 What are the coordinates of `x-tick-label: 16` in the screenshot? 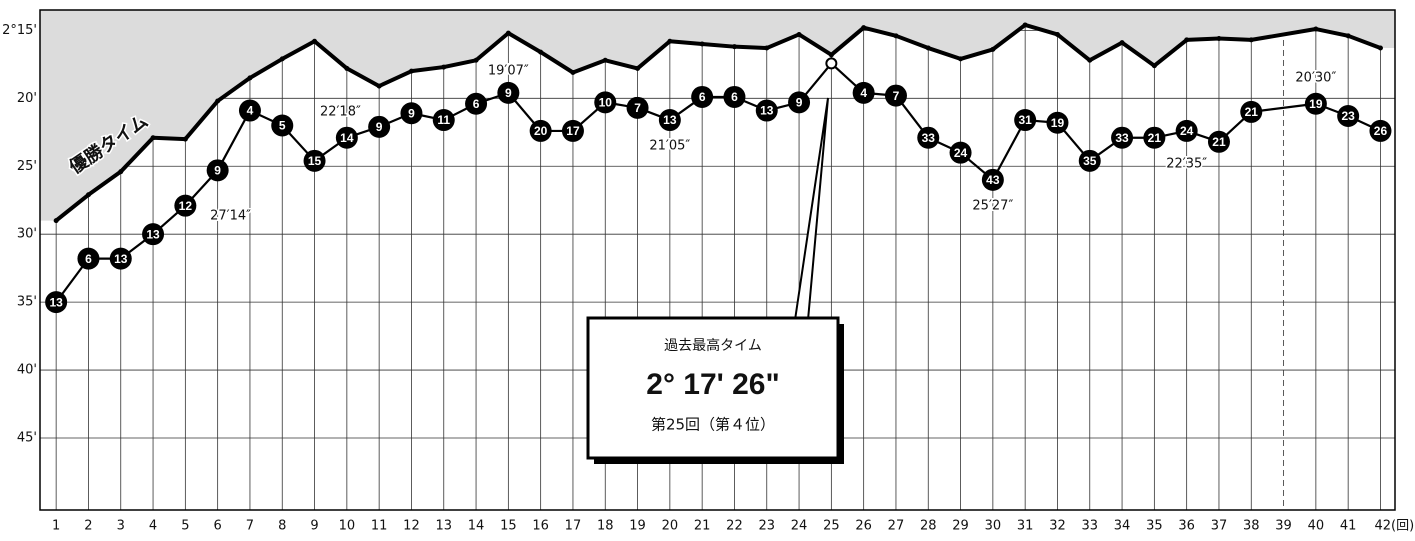 It's located at (540, 526).